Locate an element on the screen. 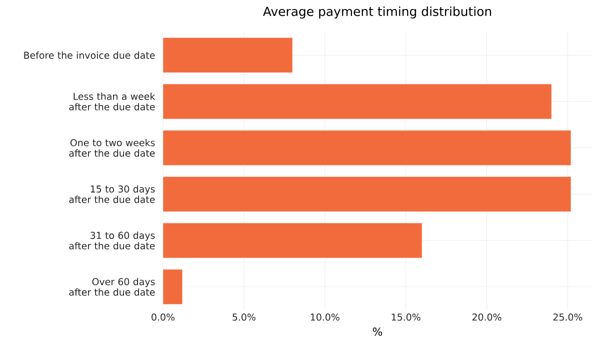 Image resolution: width=600 pixels, height=352 pixels. y-tick-label: 31 to 60 days after the due date is located at coordinates (112, 241).